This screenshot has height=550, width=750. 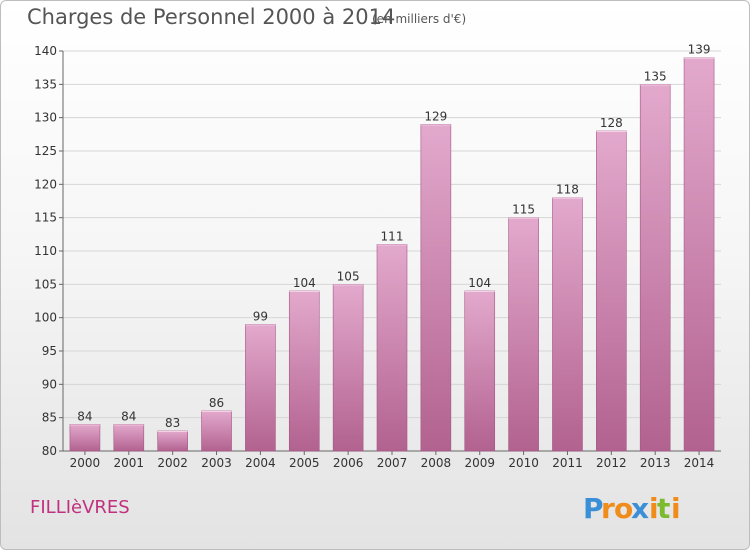 I want to click on data-label: 128, so click(x=611, y=123).